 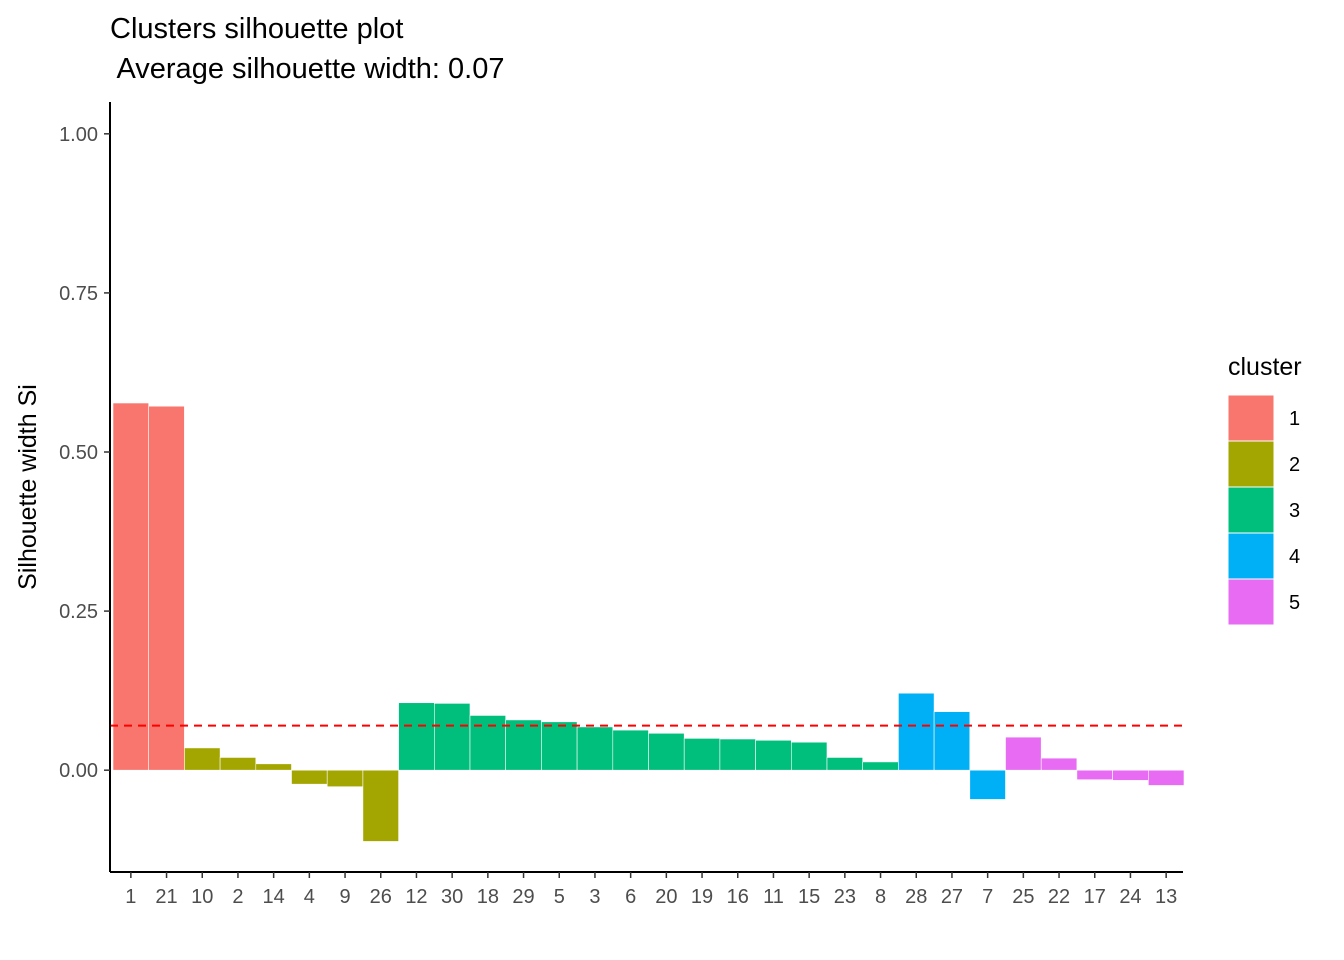 I want to click on y-tick-label: 1.00, so click(x=78, y=135).